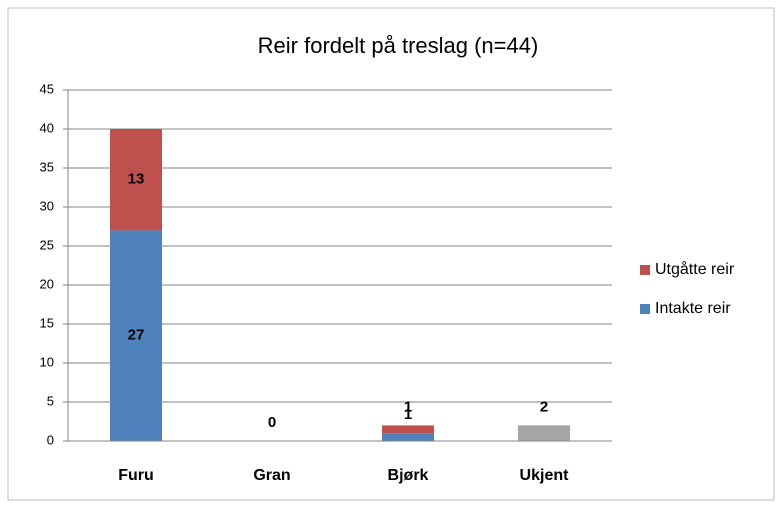  What do you see at coordinates (272, 422) in the screenshot?
I see `data-label: 0` at bounding box center [272, 422].